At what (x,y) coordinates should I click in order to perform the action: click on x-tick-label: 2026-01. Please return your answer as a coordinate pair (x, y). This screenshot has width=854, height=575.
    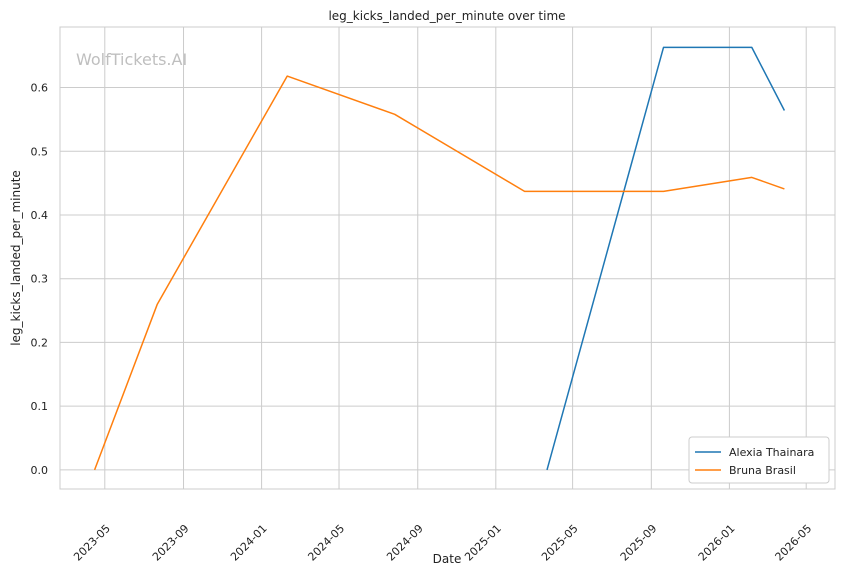
    Looking at the image, I should click on (717, 543).